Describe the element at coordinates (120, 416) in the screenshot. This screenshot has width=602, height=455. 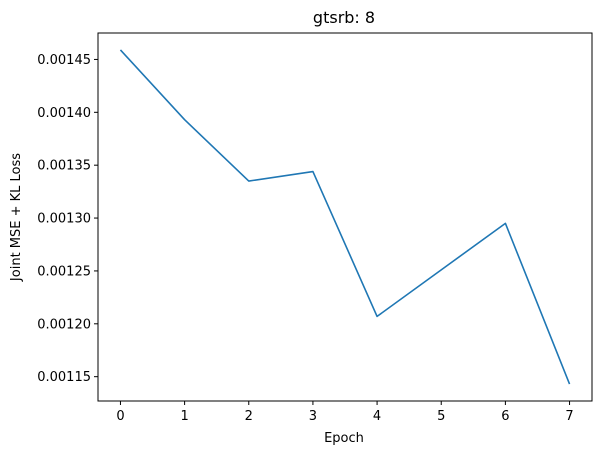
I see `x-tick-label: 0` at that location.